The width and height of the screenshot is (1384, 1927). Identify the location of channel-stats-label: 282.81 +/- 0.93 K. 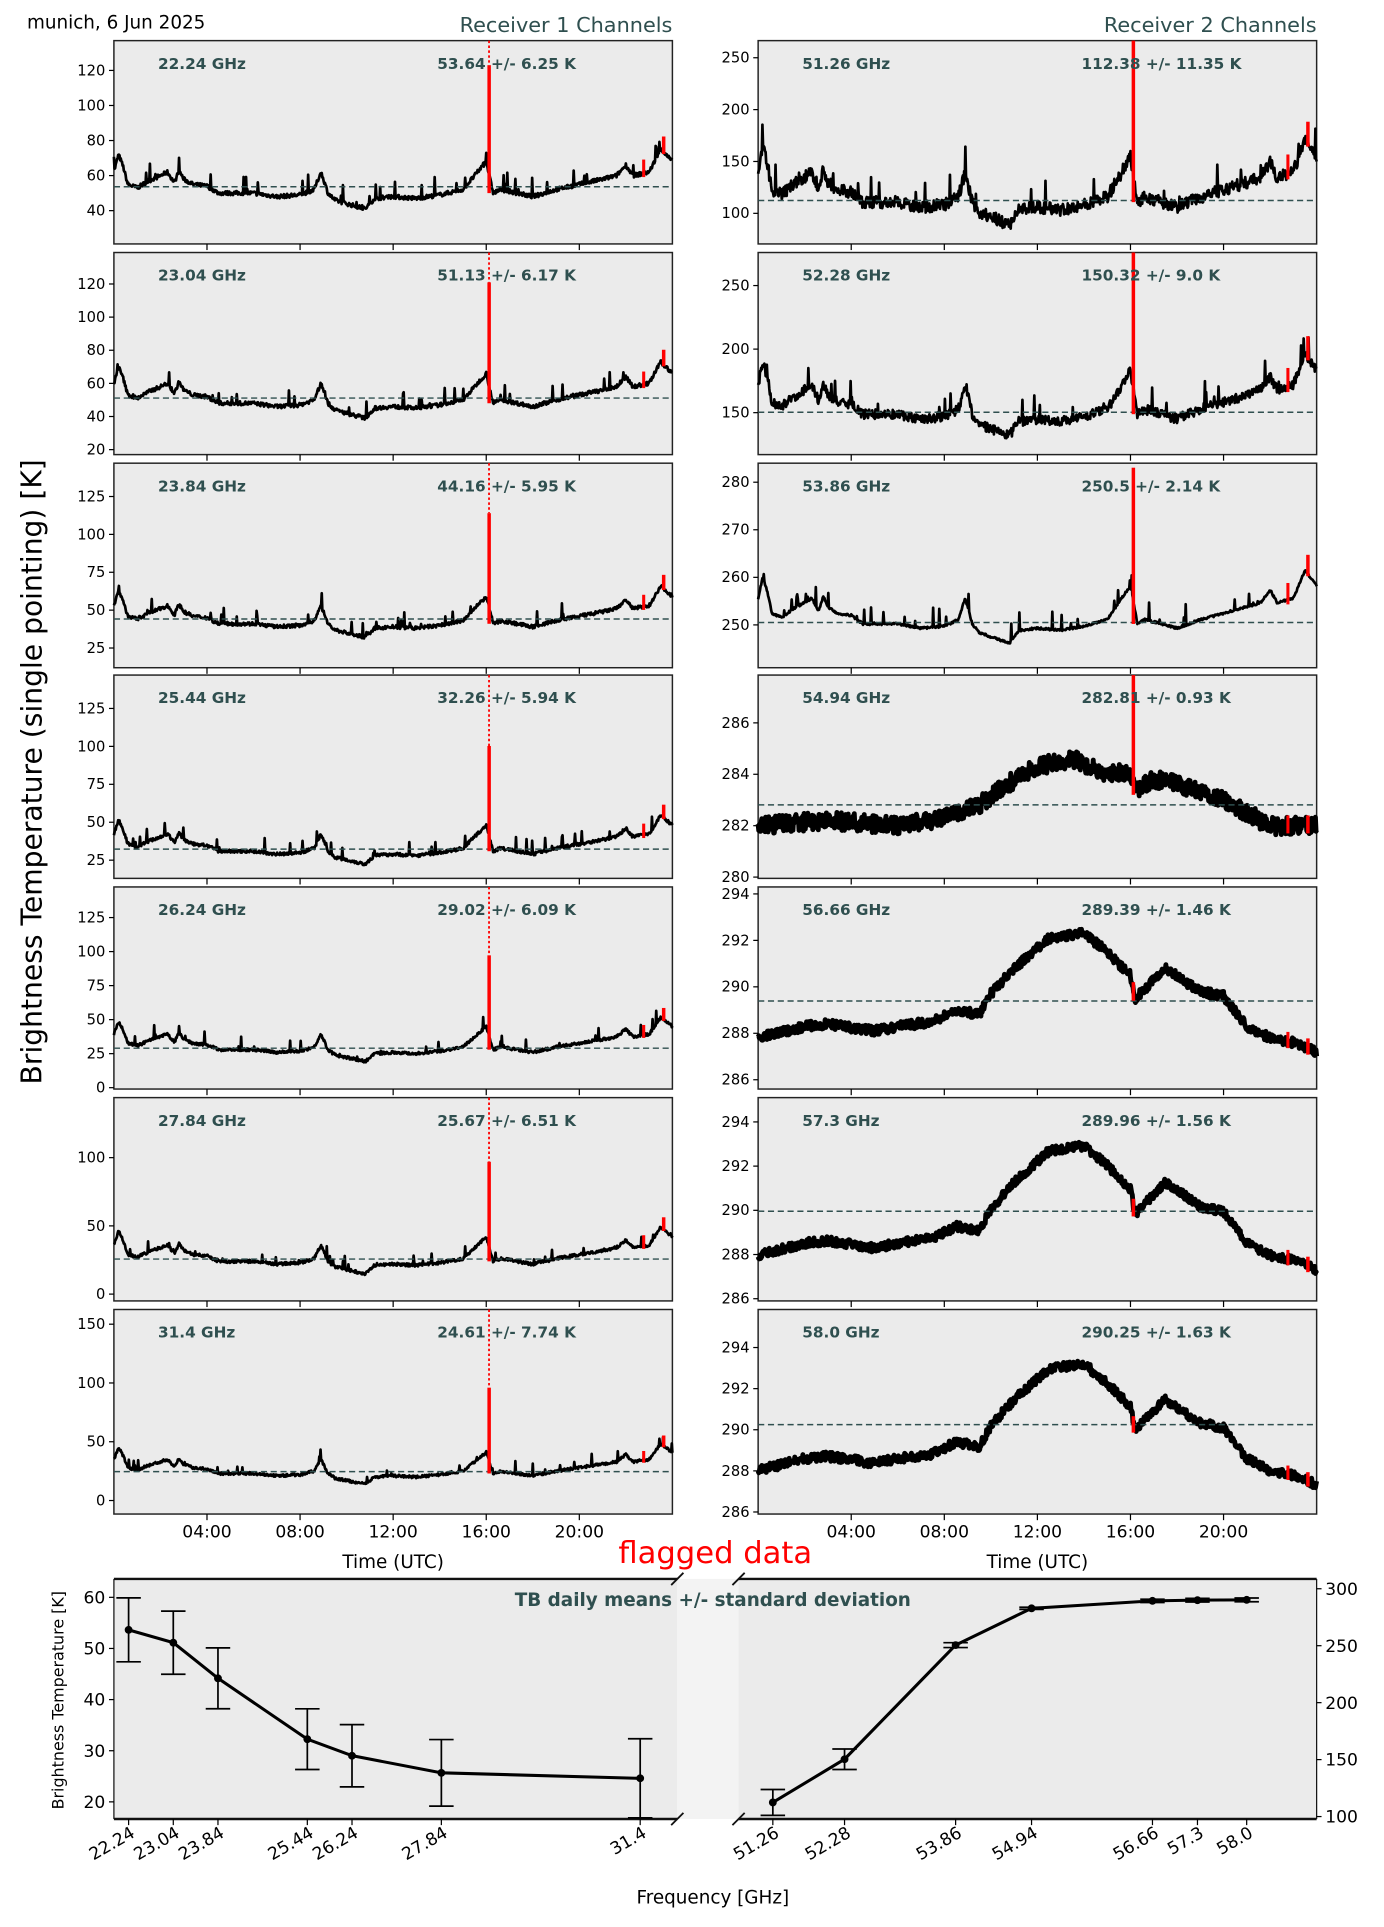
(1156, 698).